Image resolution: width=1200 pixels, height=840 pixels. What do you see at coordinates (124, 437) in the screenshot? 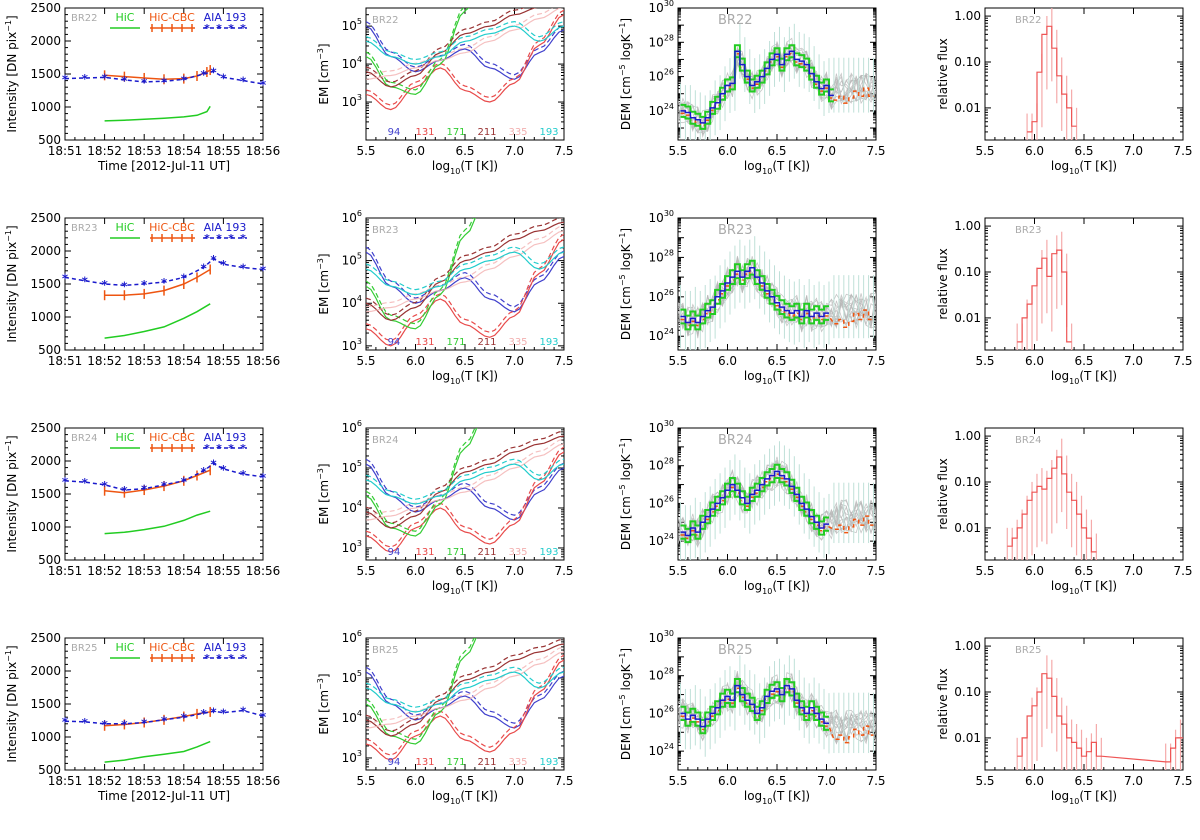
I see `legend-hic-label: HiC` at bounding box center [124, 437].